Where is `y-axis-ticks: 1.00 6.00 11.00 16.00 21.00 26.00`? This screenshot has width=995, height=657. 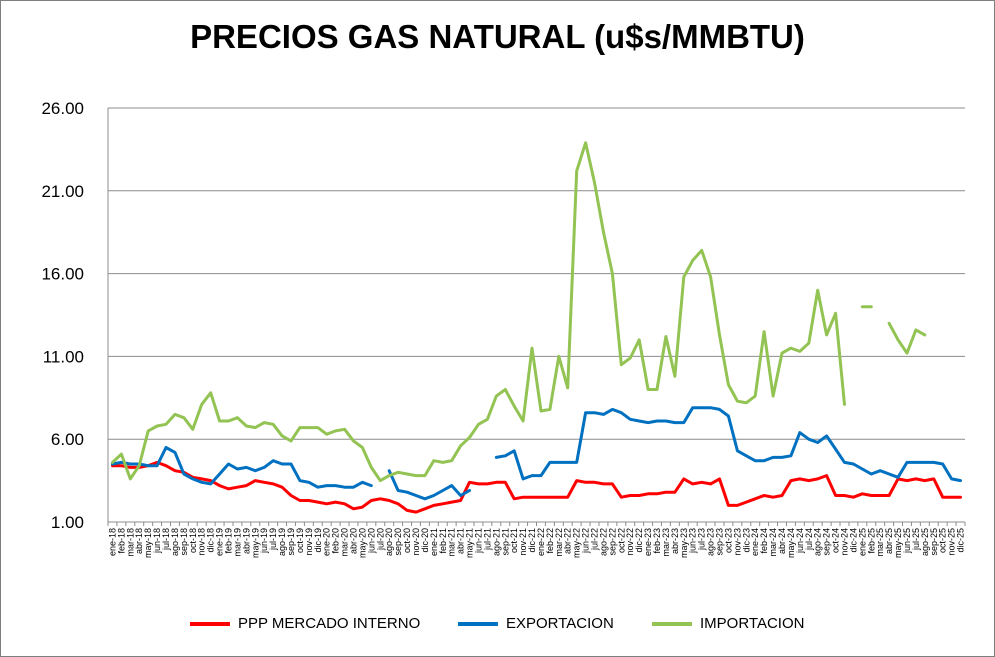
y-axis-ticks: 1.00 6.00 11.00 16.00 21.00 26.00 is located at coordinates (62, 315).